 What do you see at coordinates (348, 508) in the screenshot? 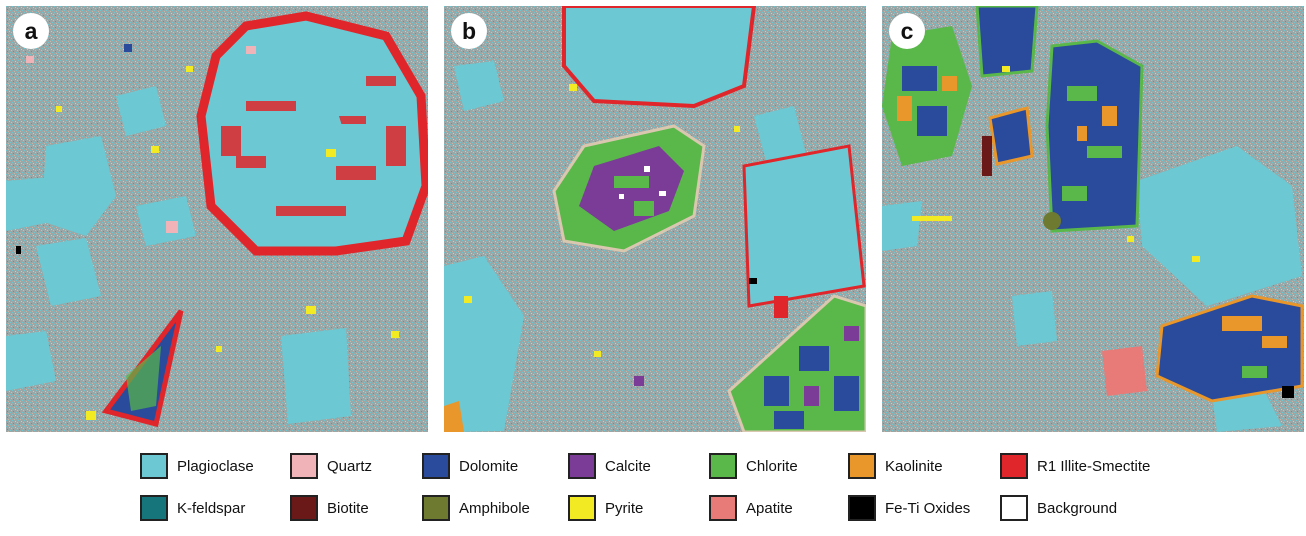
I see `legend-label: Biotite` at bounding box center [348, 508].